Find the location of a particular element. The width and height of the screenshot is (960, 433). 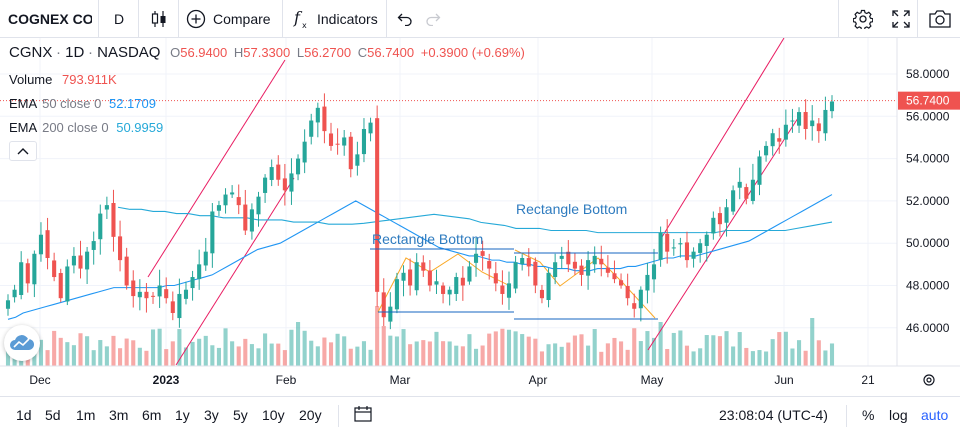

chart-type-button is located at coordinates (159, 19).